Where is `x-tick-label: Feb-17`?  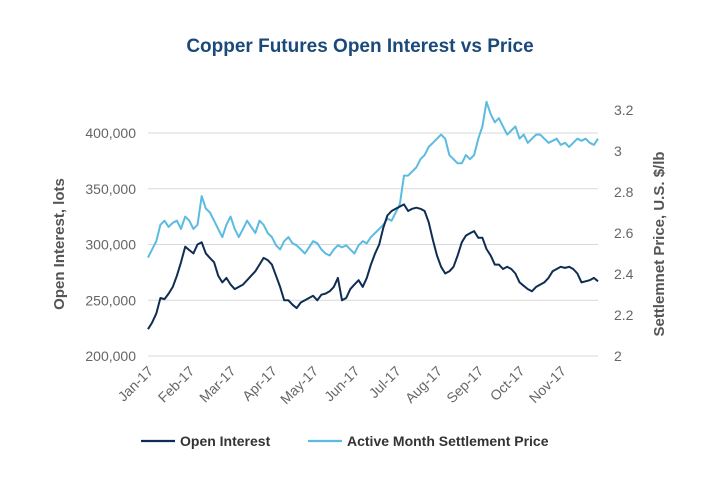
x-tick-label: Feb-17 is located at coordinates (176, 384).